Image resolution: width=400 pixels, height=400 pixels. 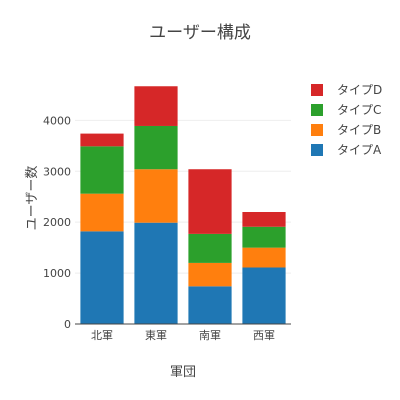 I want to click on y-axis-ticks: 0 1000 2000 3000 4000, so click(x=57, y=222).